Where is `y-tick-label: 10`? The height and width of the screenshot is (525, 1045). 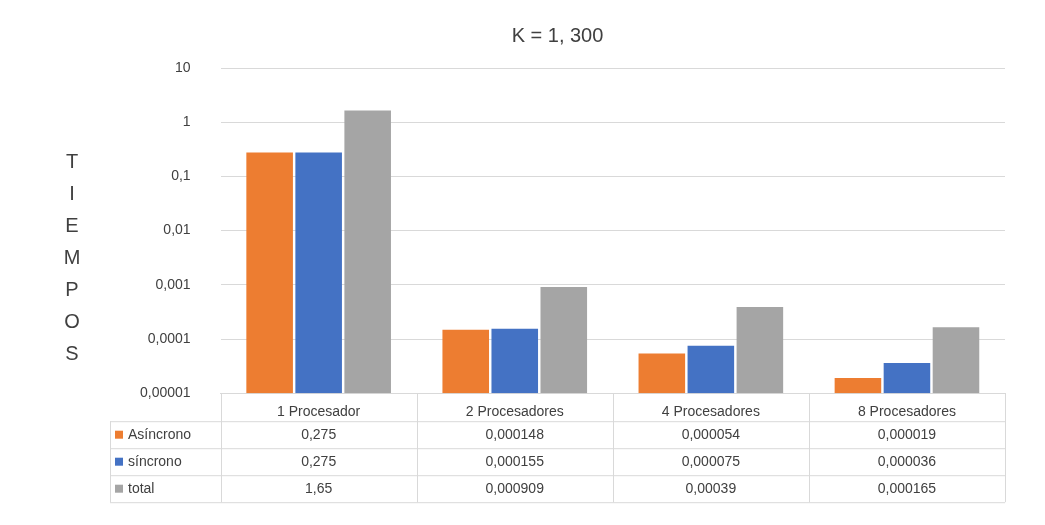
y-tick-label: 10 is located at coordinates (183, 66).